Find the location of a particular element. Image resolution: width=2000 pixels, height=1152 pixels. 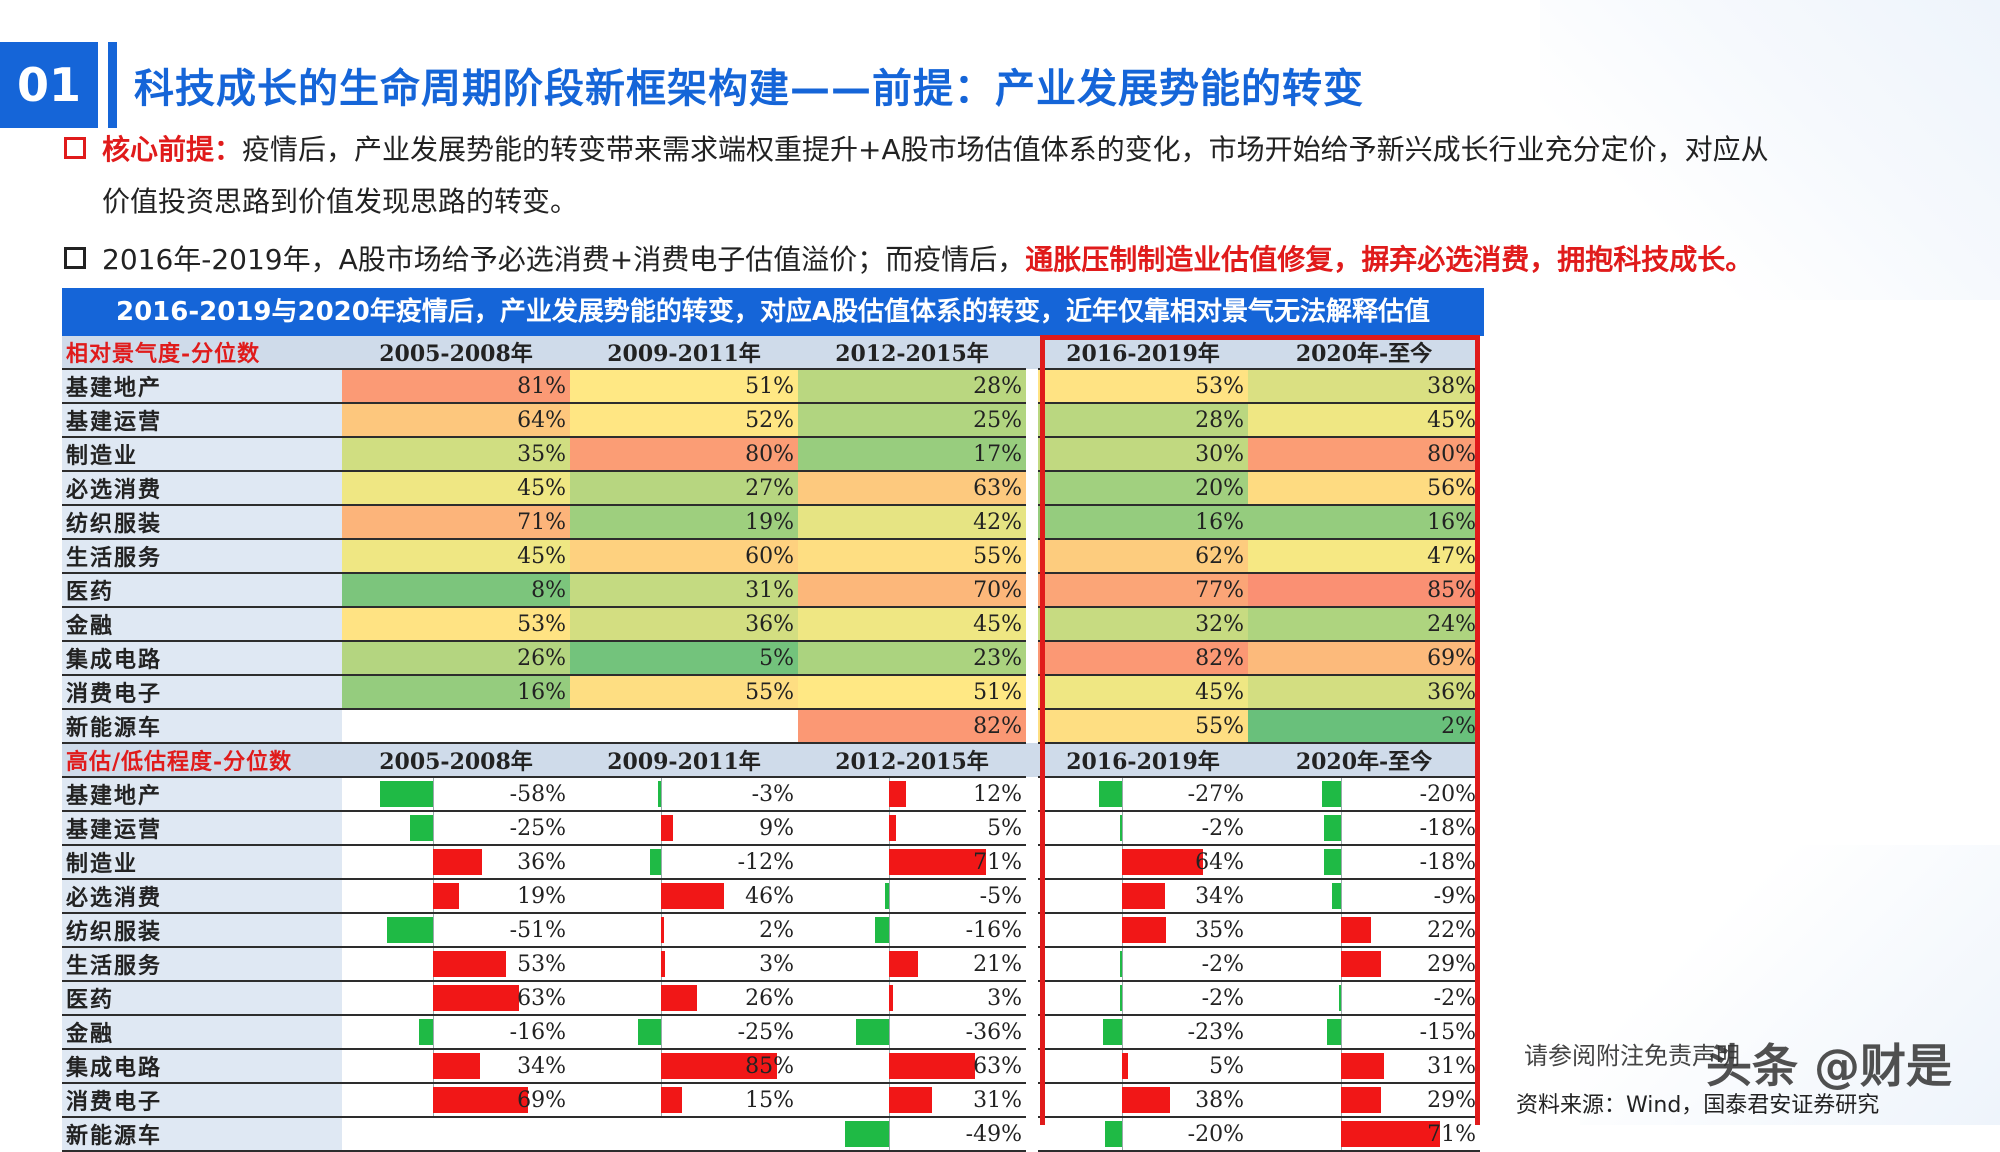

table-cell: -2% is located at coordinates (1364, 998).